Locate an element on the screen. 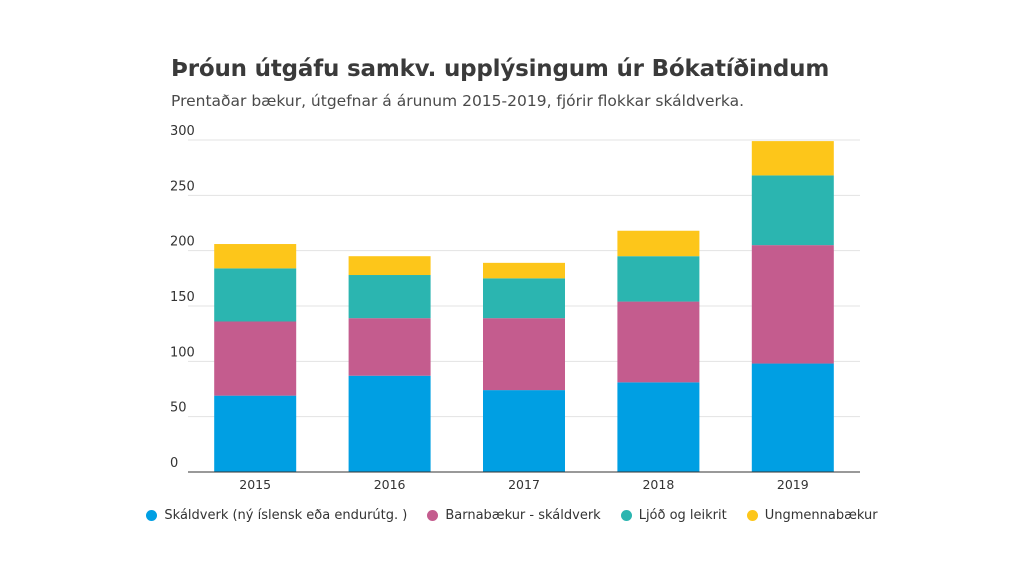 The image size is (1024, 576). x-tick-label: 2017 is located at coordinates (524, 484).